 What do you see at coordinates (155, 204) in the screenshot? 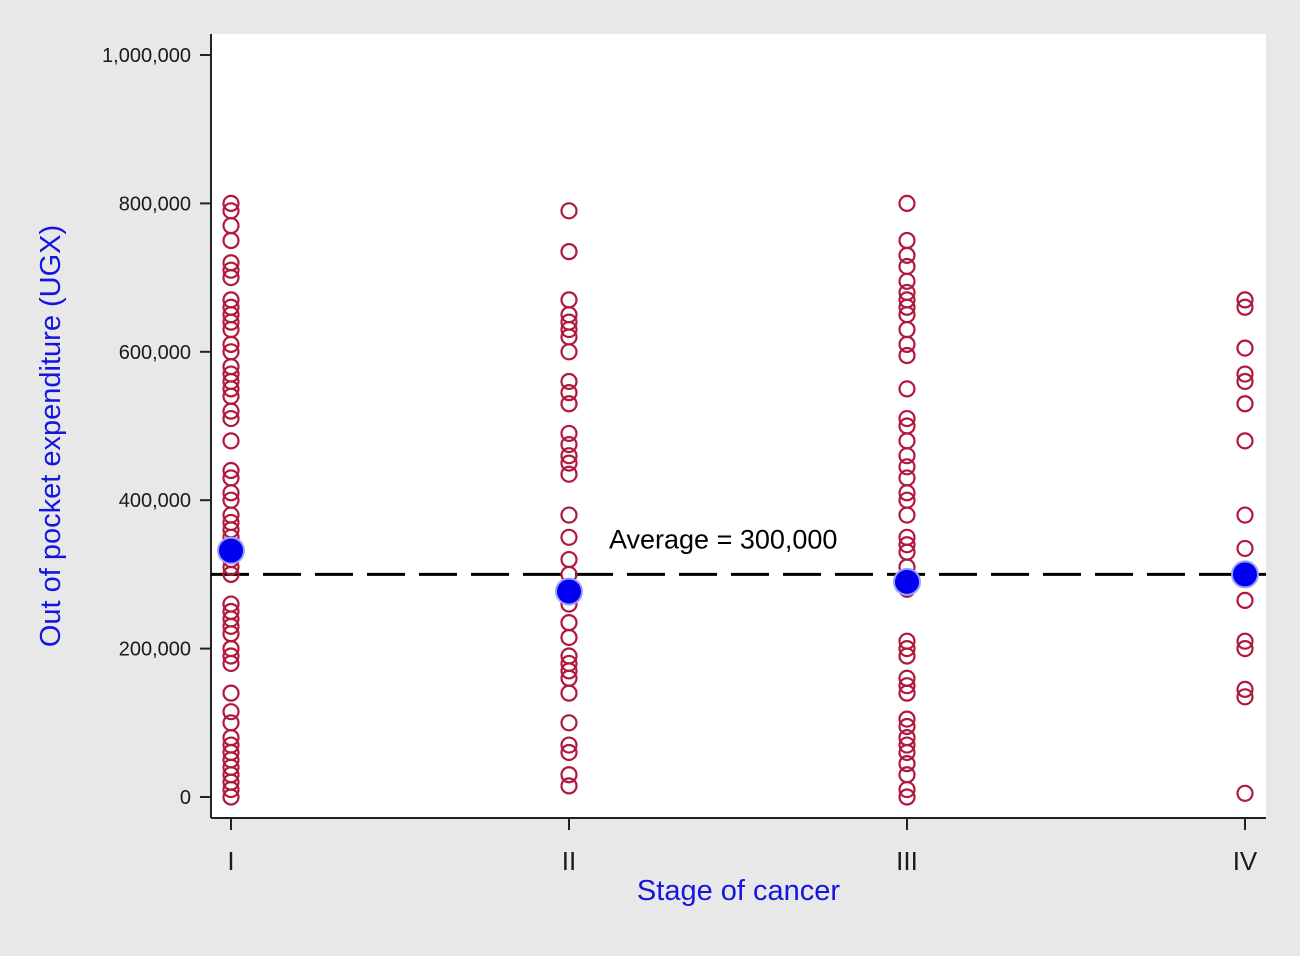
I see `y-tick-label: 800,000` at bounding box center [155, 204].